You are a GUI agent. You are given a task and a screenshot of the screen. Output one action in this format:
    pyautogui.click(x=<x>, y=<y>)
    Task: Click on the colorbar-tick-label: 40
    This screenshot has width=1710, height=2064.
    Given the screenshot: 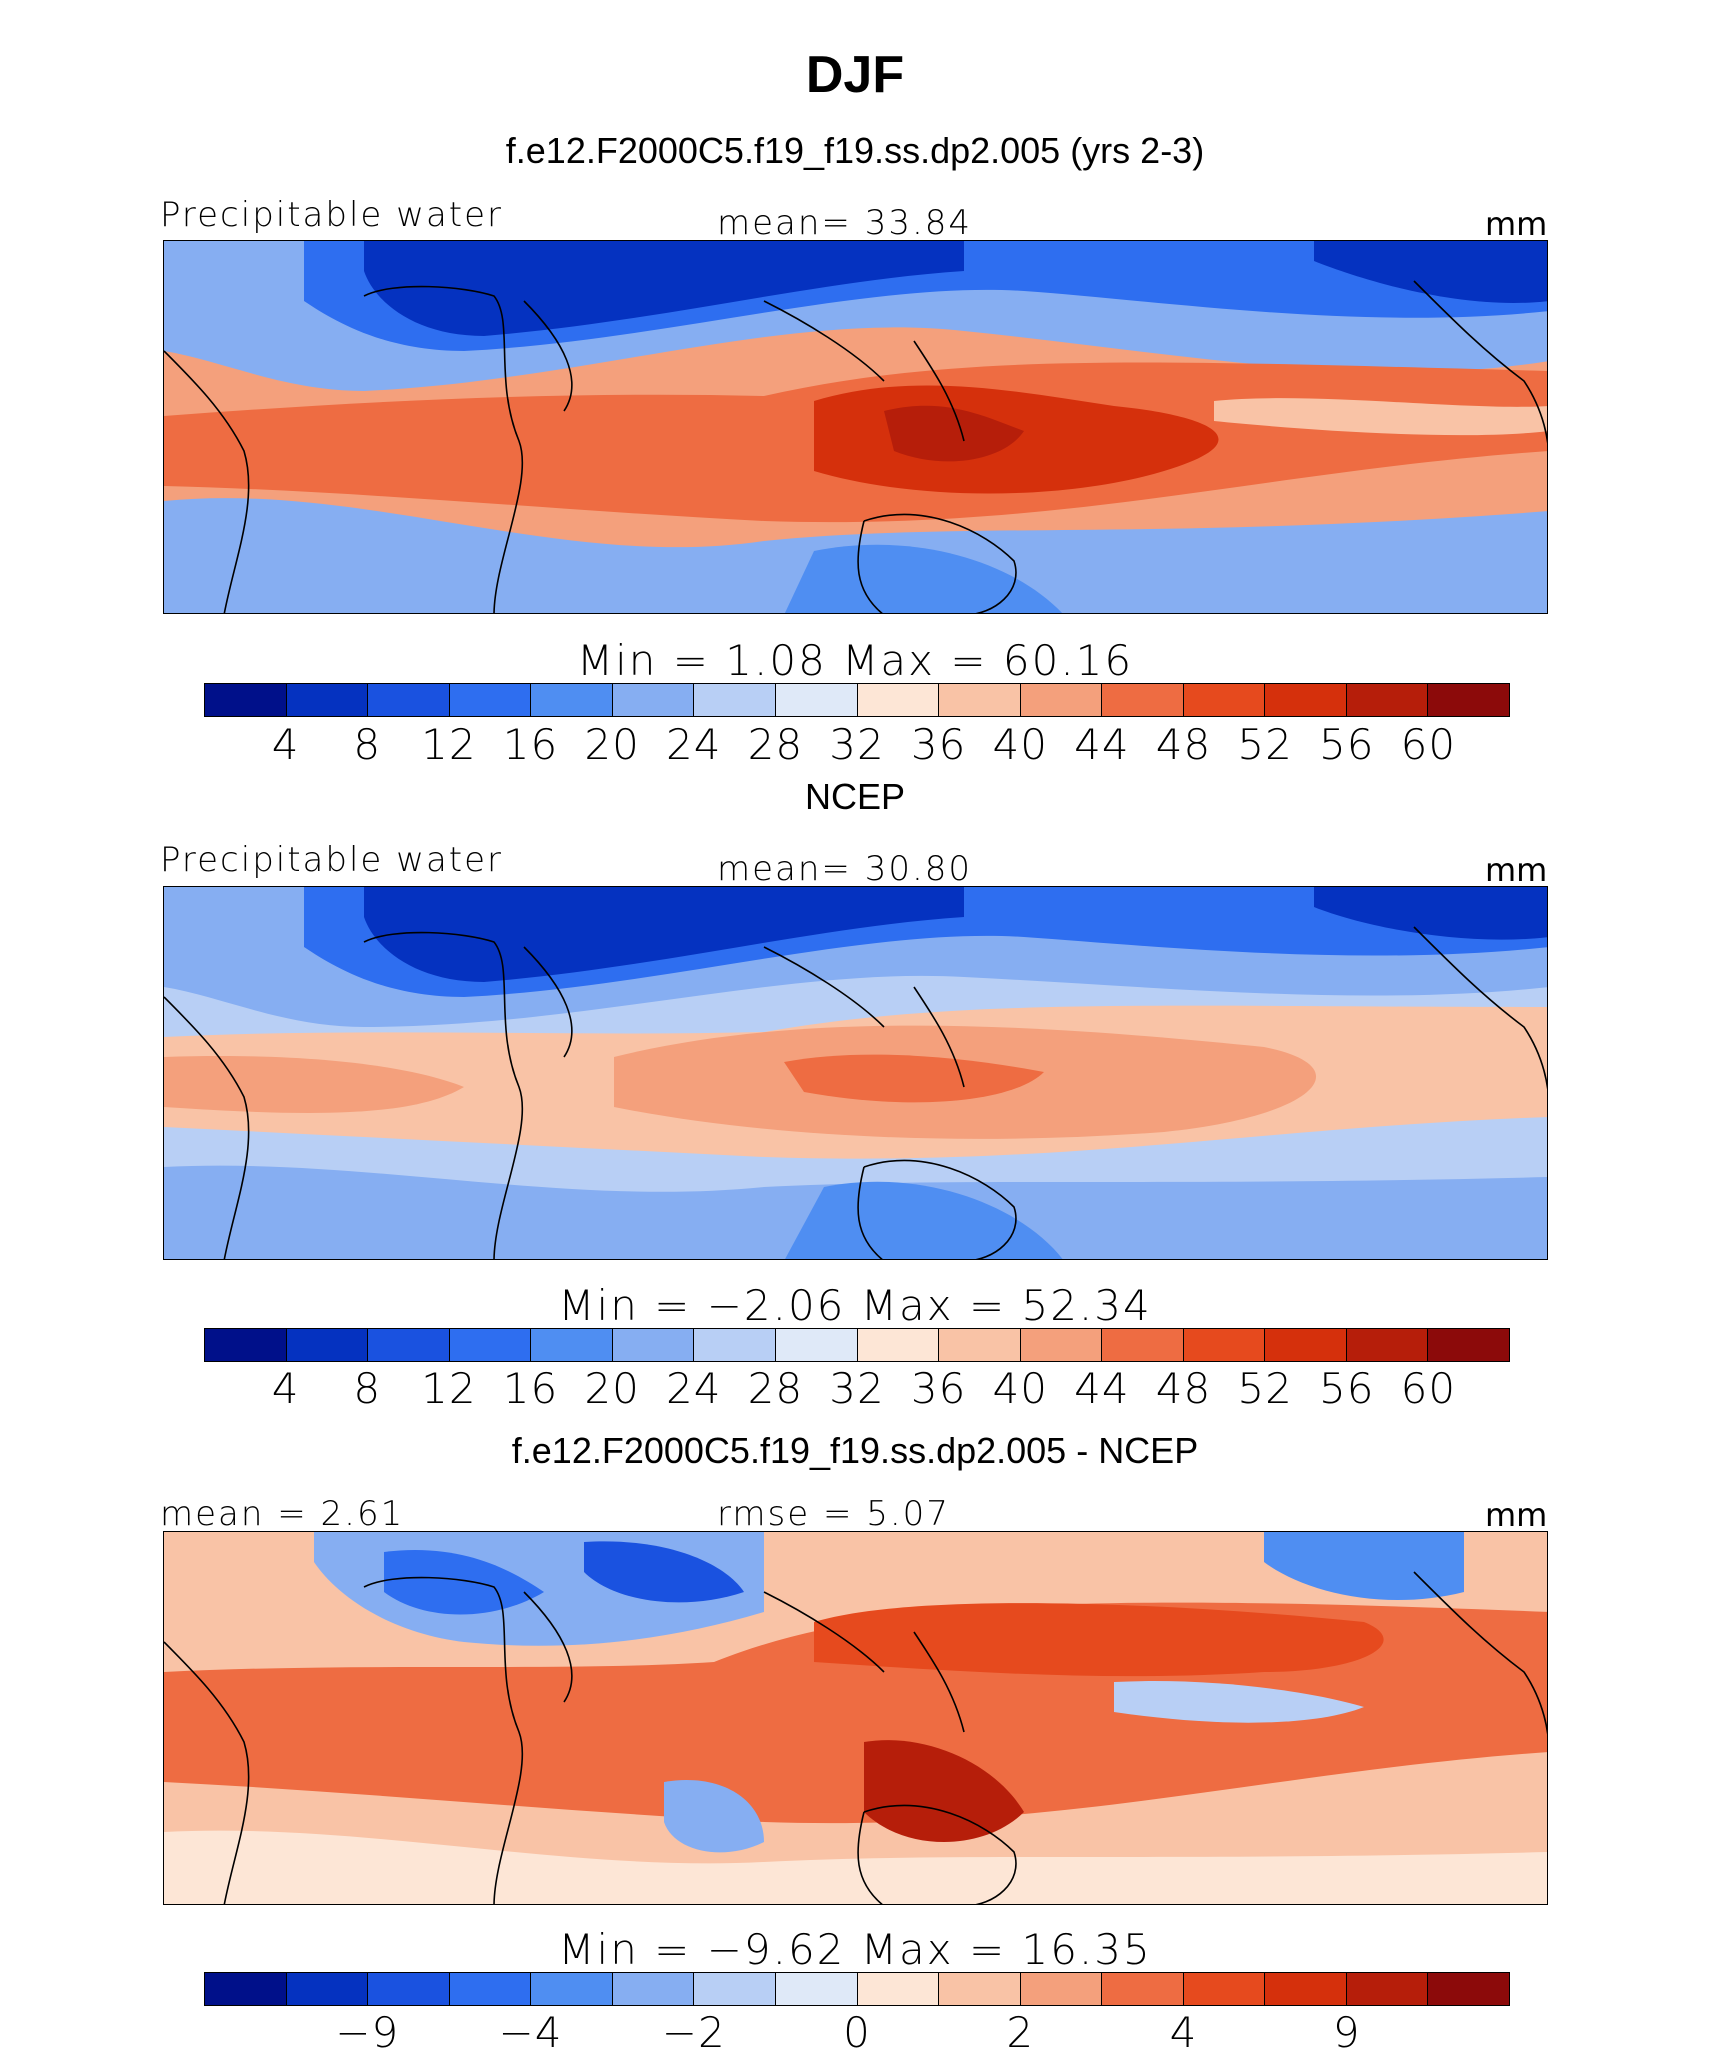 What is the action you would take?
    pyautogui.click(x=1020, y=1388)
    